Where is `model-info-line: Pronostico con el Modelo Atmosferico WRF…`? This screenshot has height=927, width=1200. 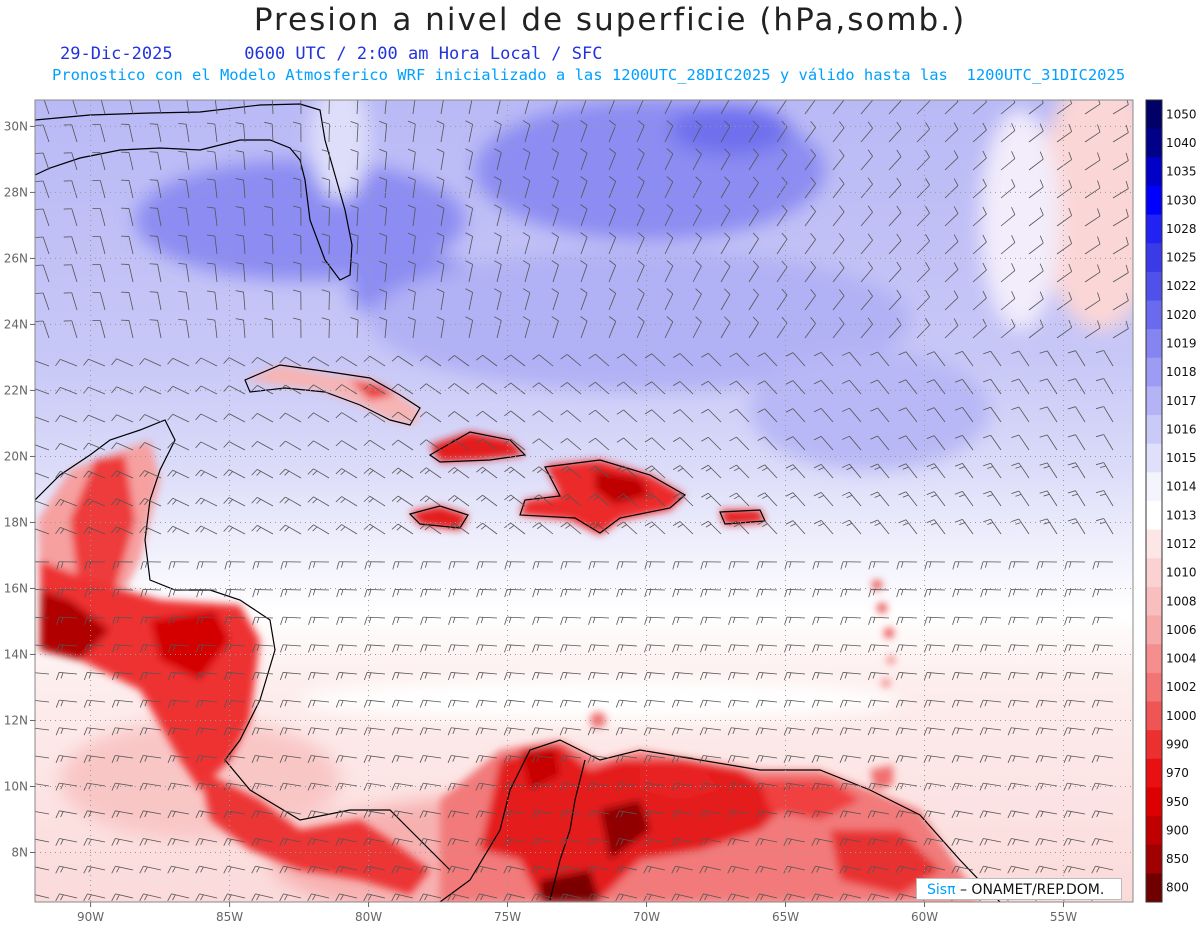
model-info-line: Pronostico con el Modelo Atmosferico WRF… is located at coordinates (589, 75).